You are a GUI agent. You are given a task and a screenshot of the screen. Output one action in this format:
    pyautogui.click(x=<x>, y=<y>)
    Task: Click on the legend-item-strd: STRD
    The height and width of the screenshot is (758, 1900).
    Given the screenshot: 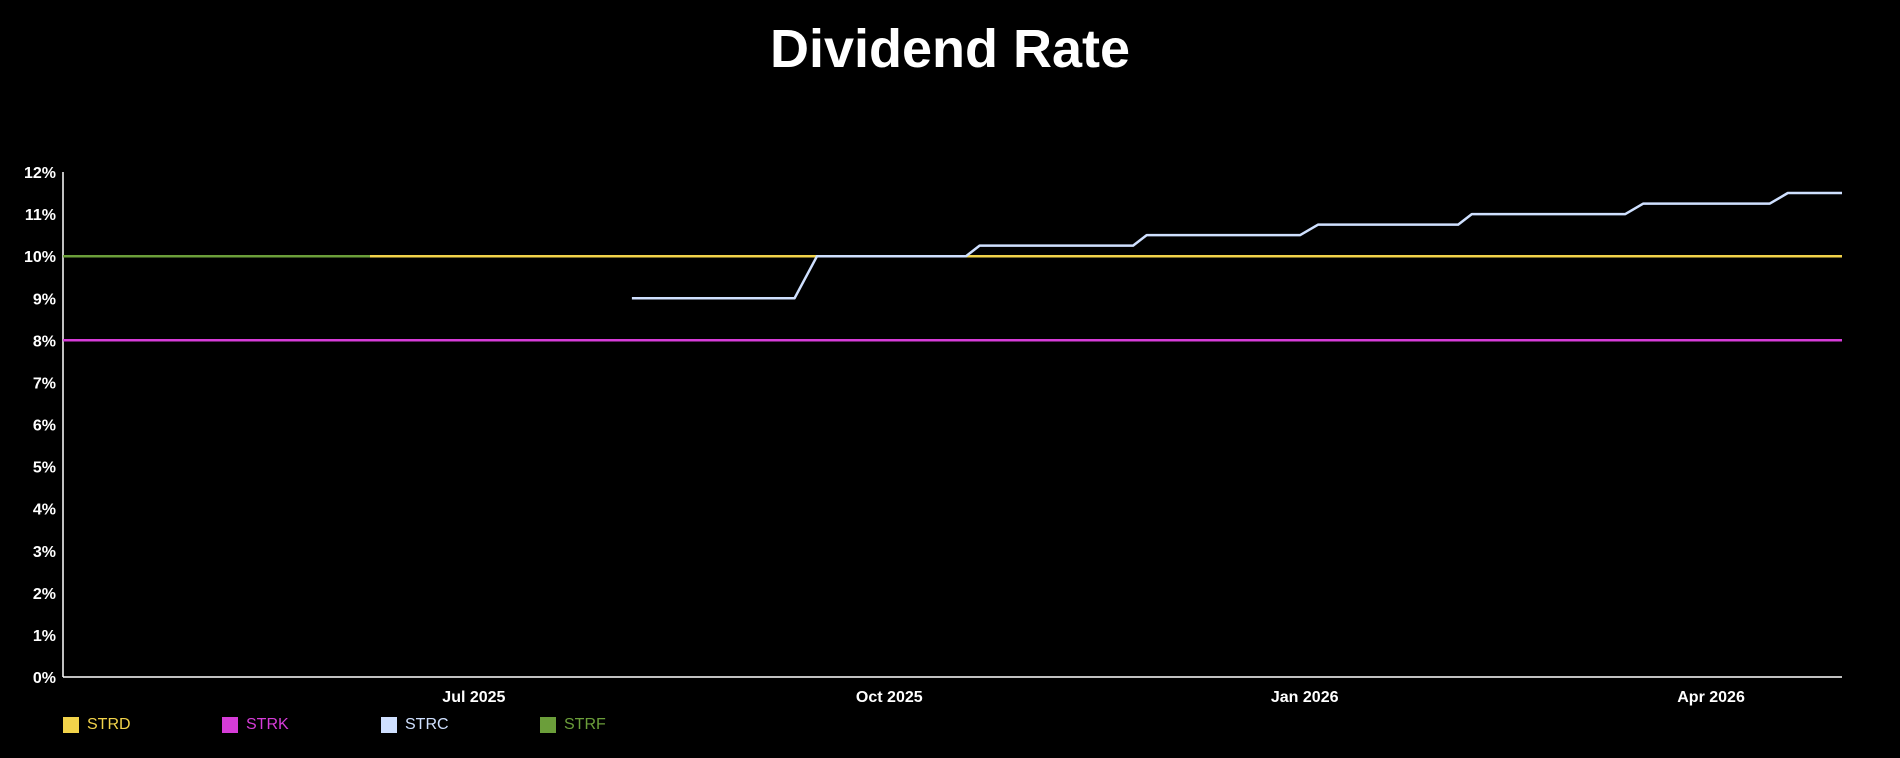 What is the action you would take?
    pyautogui.click(x=142, y=725)
    